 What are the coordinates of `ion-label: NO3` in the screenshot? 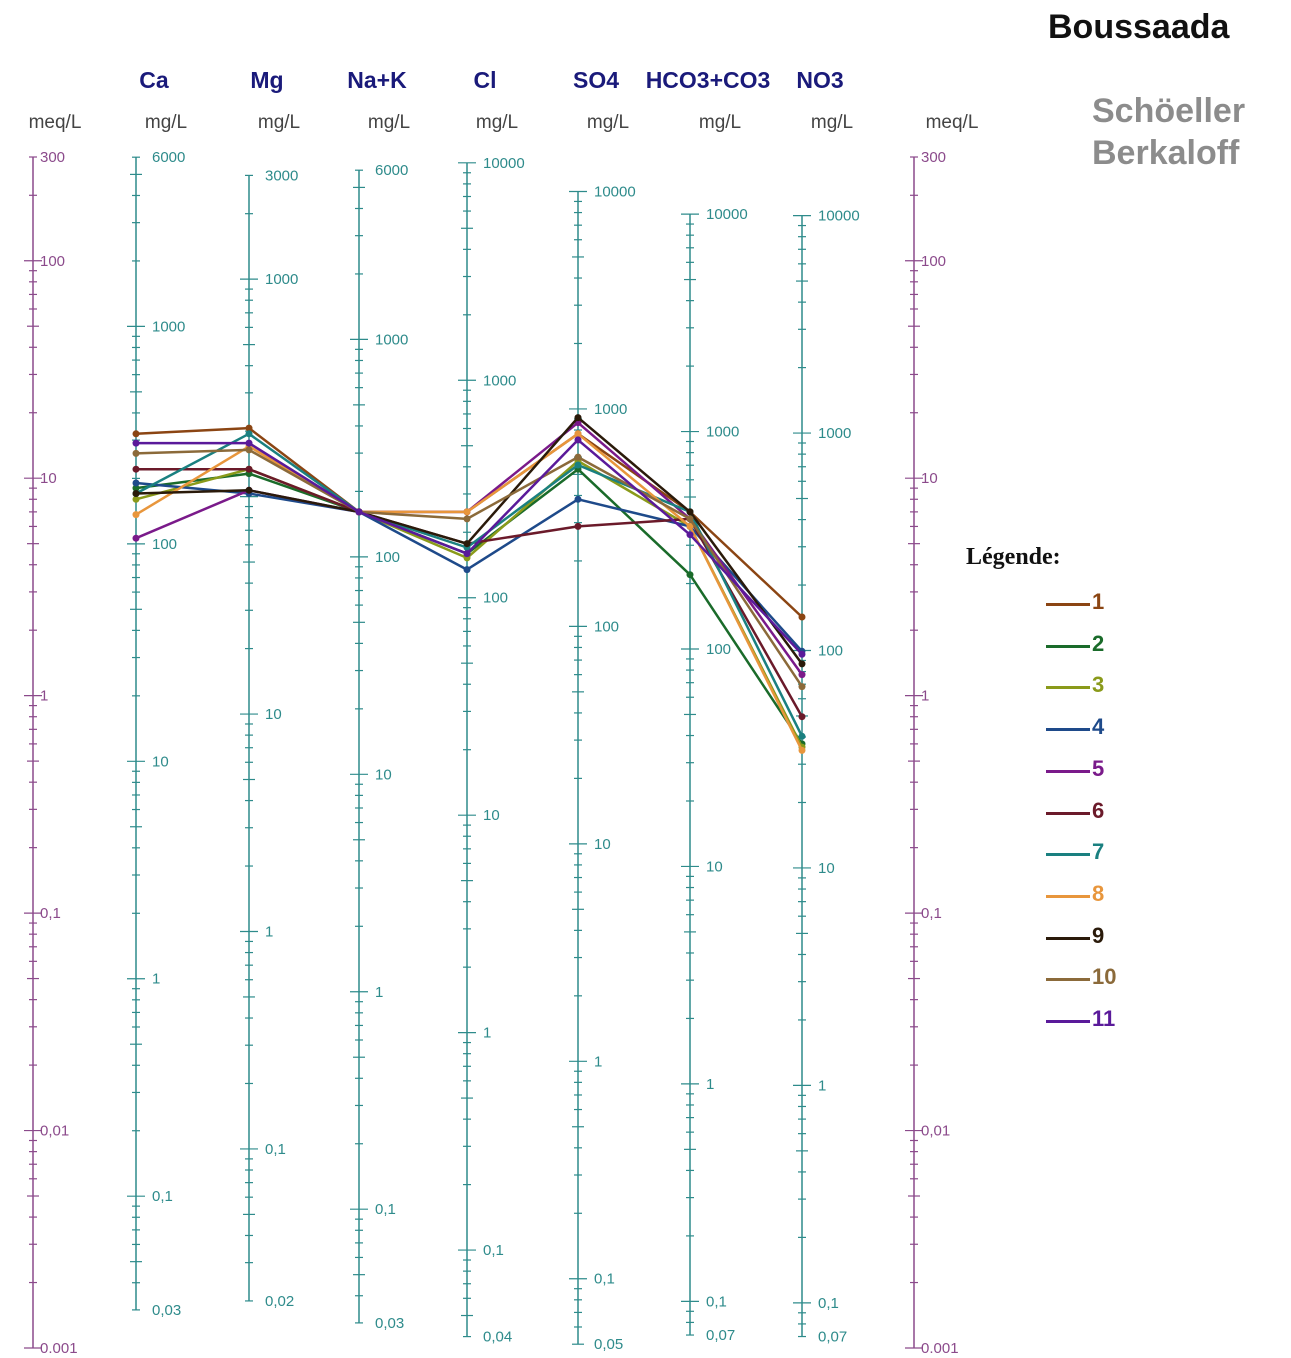 It's located at (819, 80).